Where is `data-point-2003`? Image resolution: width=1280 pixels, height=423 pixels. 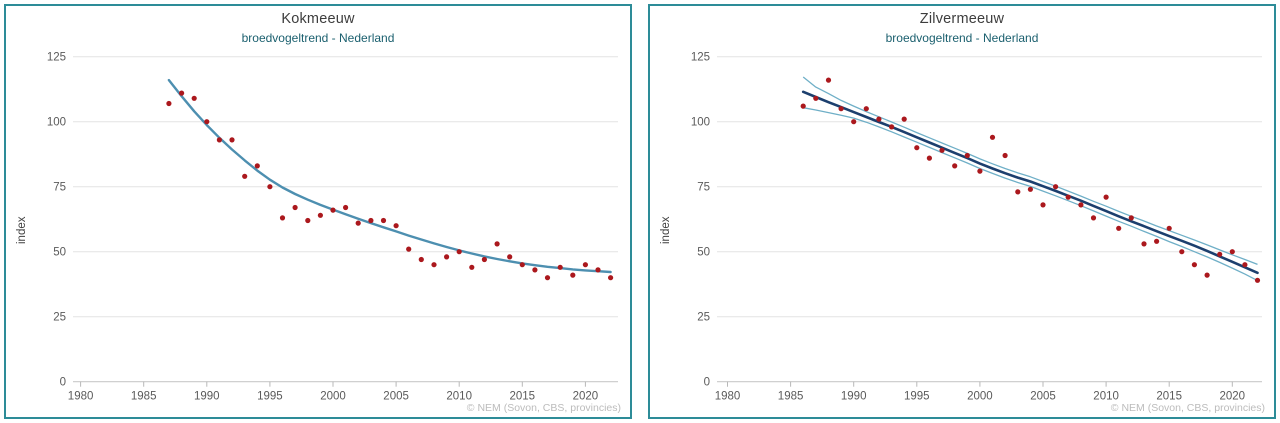
data-point-2003 is located at coordinates (371, 220).